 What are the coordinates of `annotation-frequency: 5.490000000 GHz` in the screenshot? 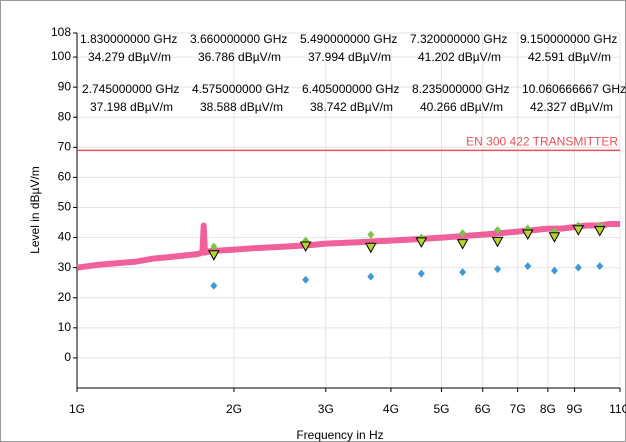 It's located at (348, 39).